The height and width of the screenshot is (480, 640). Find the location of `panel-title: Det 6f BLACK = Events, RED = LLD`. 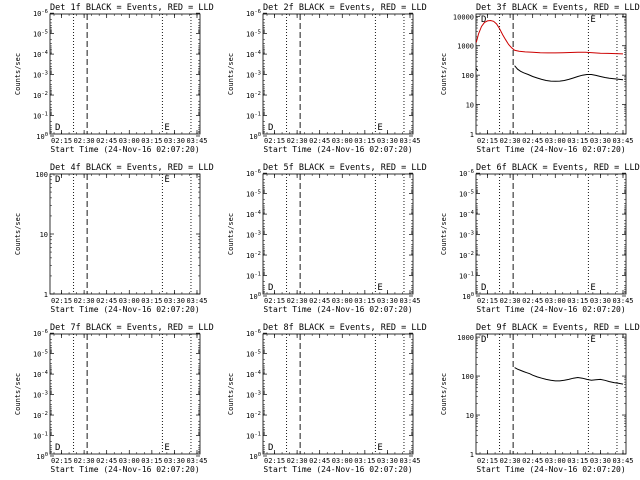

panel-title: Det 6f BLACK = Events, RED = LLD is located at coordinates (558, 168).